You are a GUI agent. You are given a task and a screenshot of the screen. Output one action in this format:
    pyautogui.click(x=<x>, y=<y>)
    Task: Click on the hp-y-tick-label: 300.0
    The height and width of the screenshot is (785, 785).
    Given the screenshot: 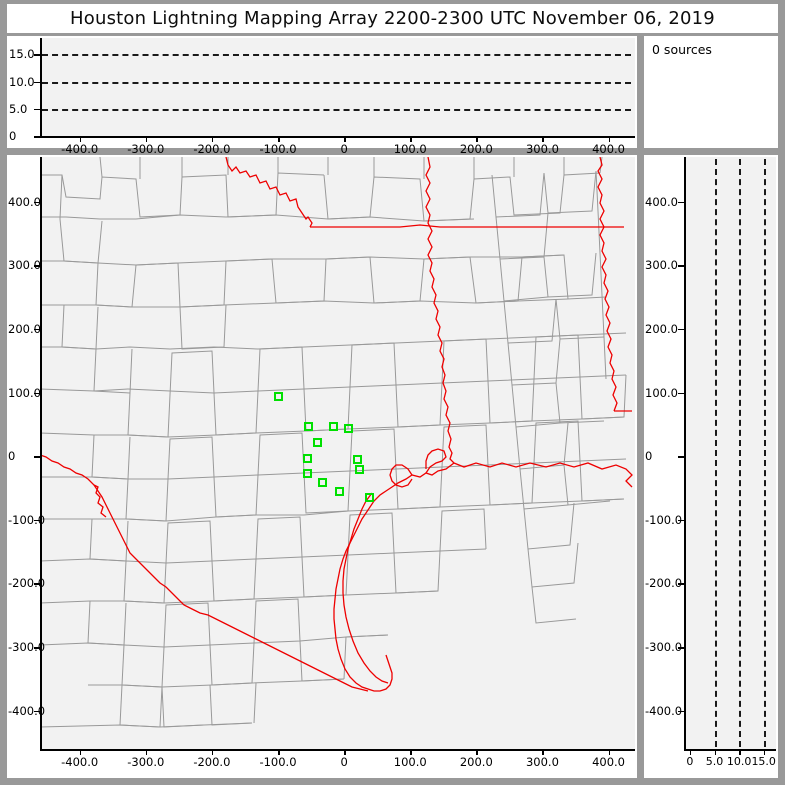 What is the action you would take?
    pyautogui.click(x=661, y=265)
    